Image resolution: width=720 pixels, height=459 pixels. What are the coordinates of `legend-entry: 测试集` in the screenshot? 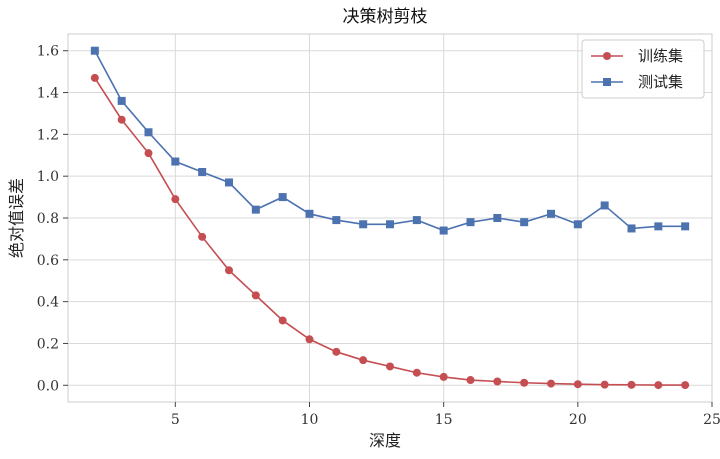 It's located at (637, 82).